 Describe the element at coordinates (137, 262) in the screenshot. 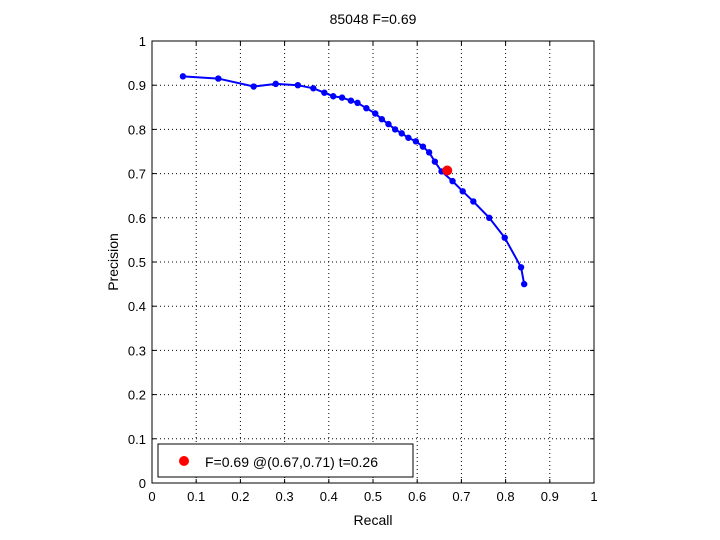

I see `y-tick-label: 0.5` at that location.